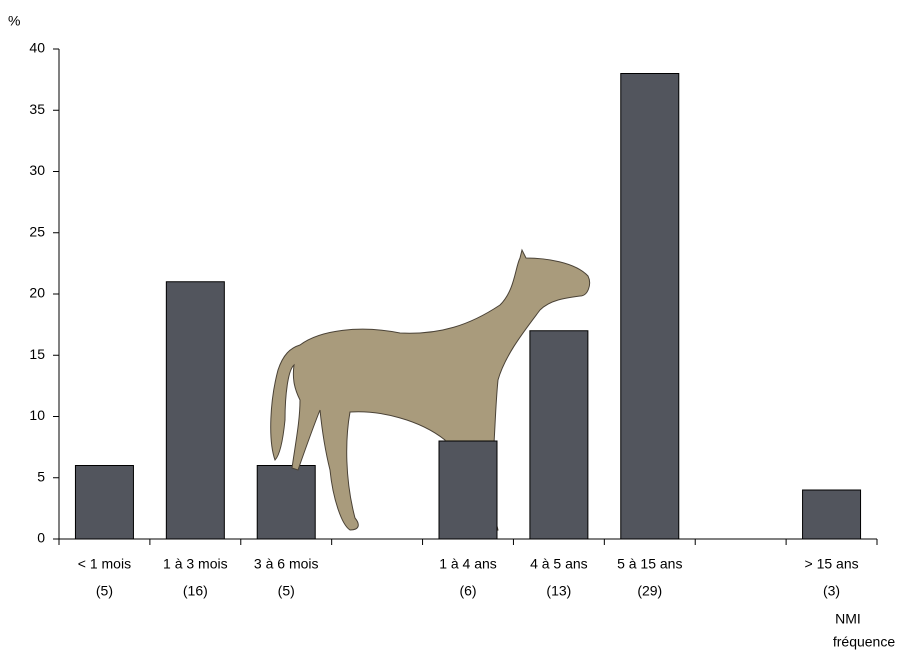 The image size is (912, 656). I want to click on x-tick-label: 1 à 3 mois, so click(195, 564).